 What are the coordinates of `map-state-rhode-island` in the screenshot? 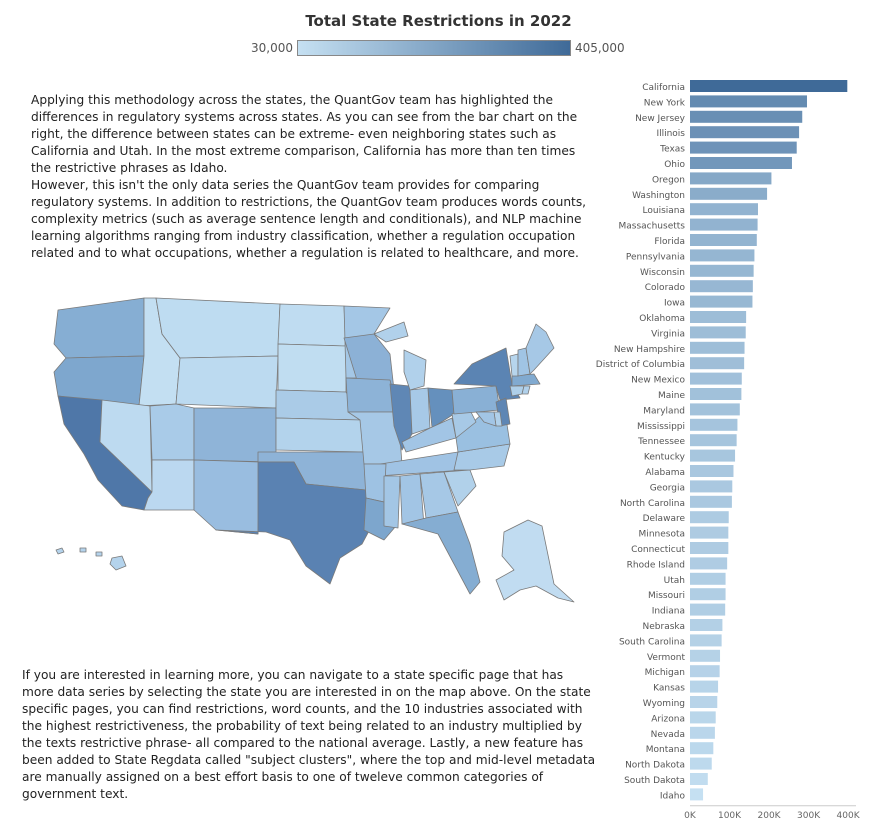 It's located at (526, 390).